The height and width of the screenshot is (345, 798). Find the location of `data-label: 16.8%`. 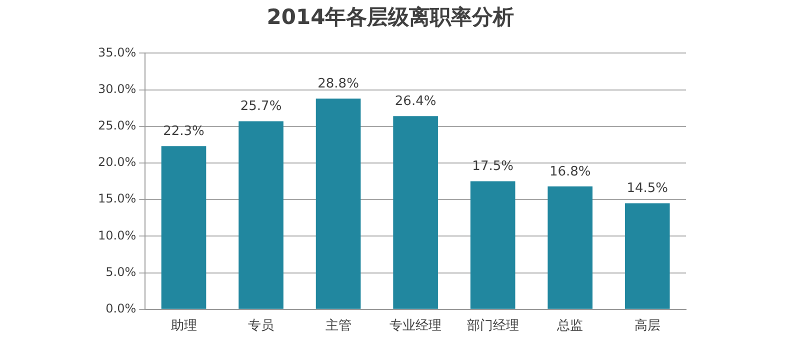

data-label: 16.8% is located at coordinates (570, 172).